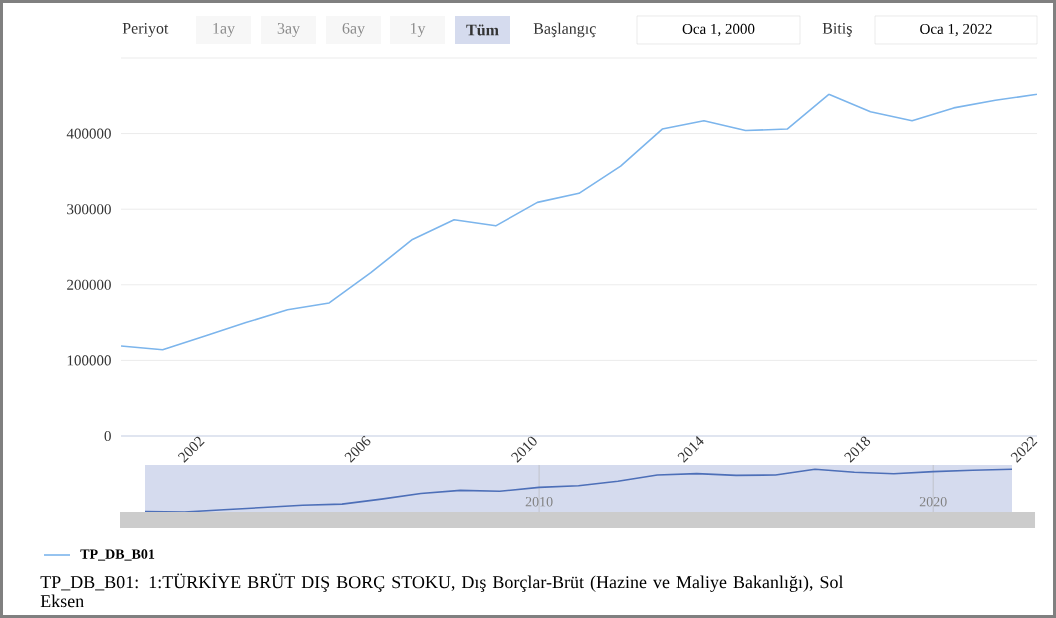  Describe the element at coordinates (288, 30) in the screenshot. I see `text: 3ay` at that location.